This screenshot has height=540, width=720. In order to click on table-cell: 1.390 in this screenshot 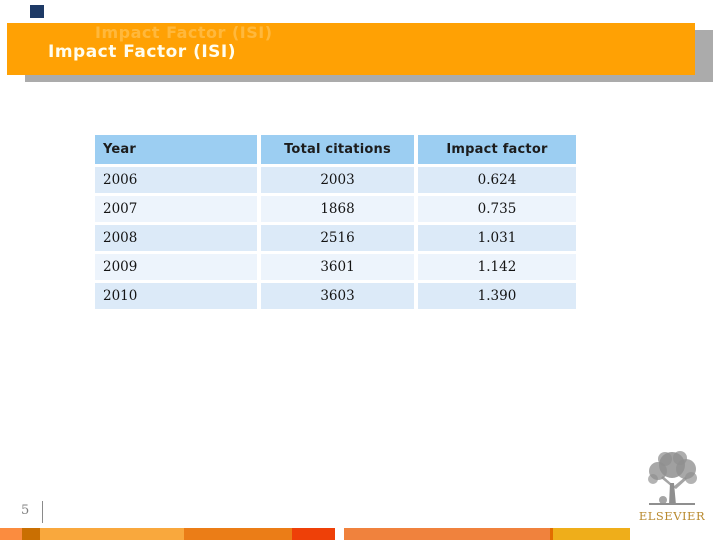, I will do `click(497, 296)`.